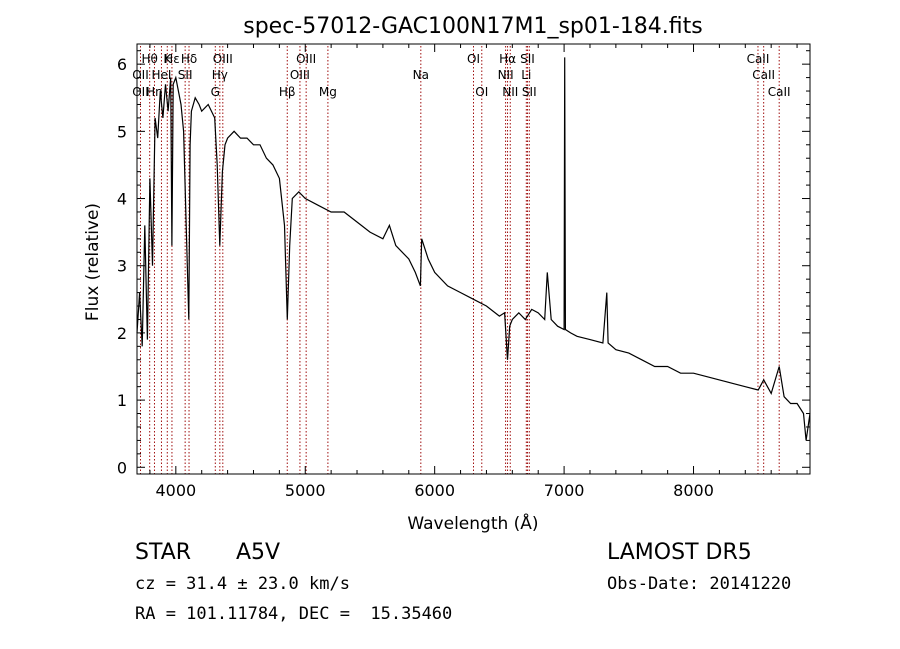  Describe the element at coordinates (122, 400) in the screenshot. I see `y-tick-label: 1` at that location.